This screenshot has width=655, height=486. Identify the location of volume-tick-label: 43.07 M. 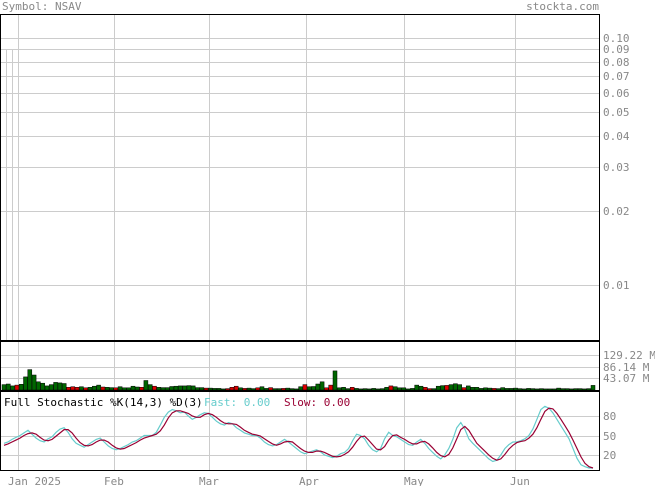
(626, 378).